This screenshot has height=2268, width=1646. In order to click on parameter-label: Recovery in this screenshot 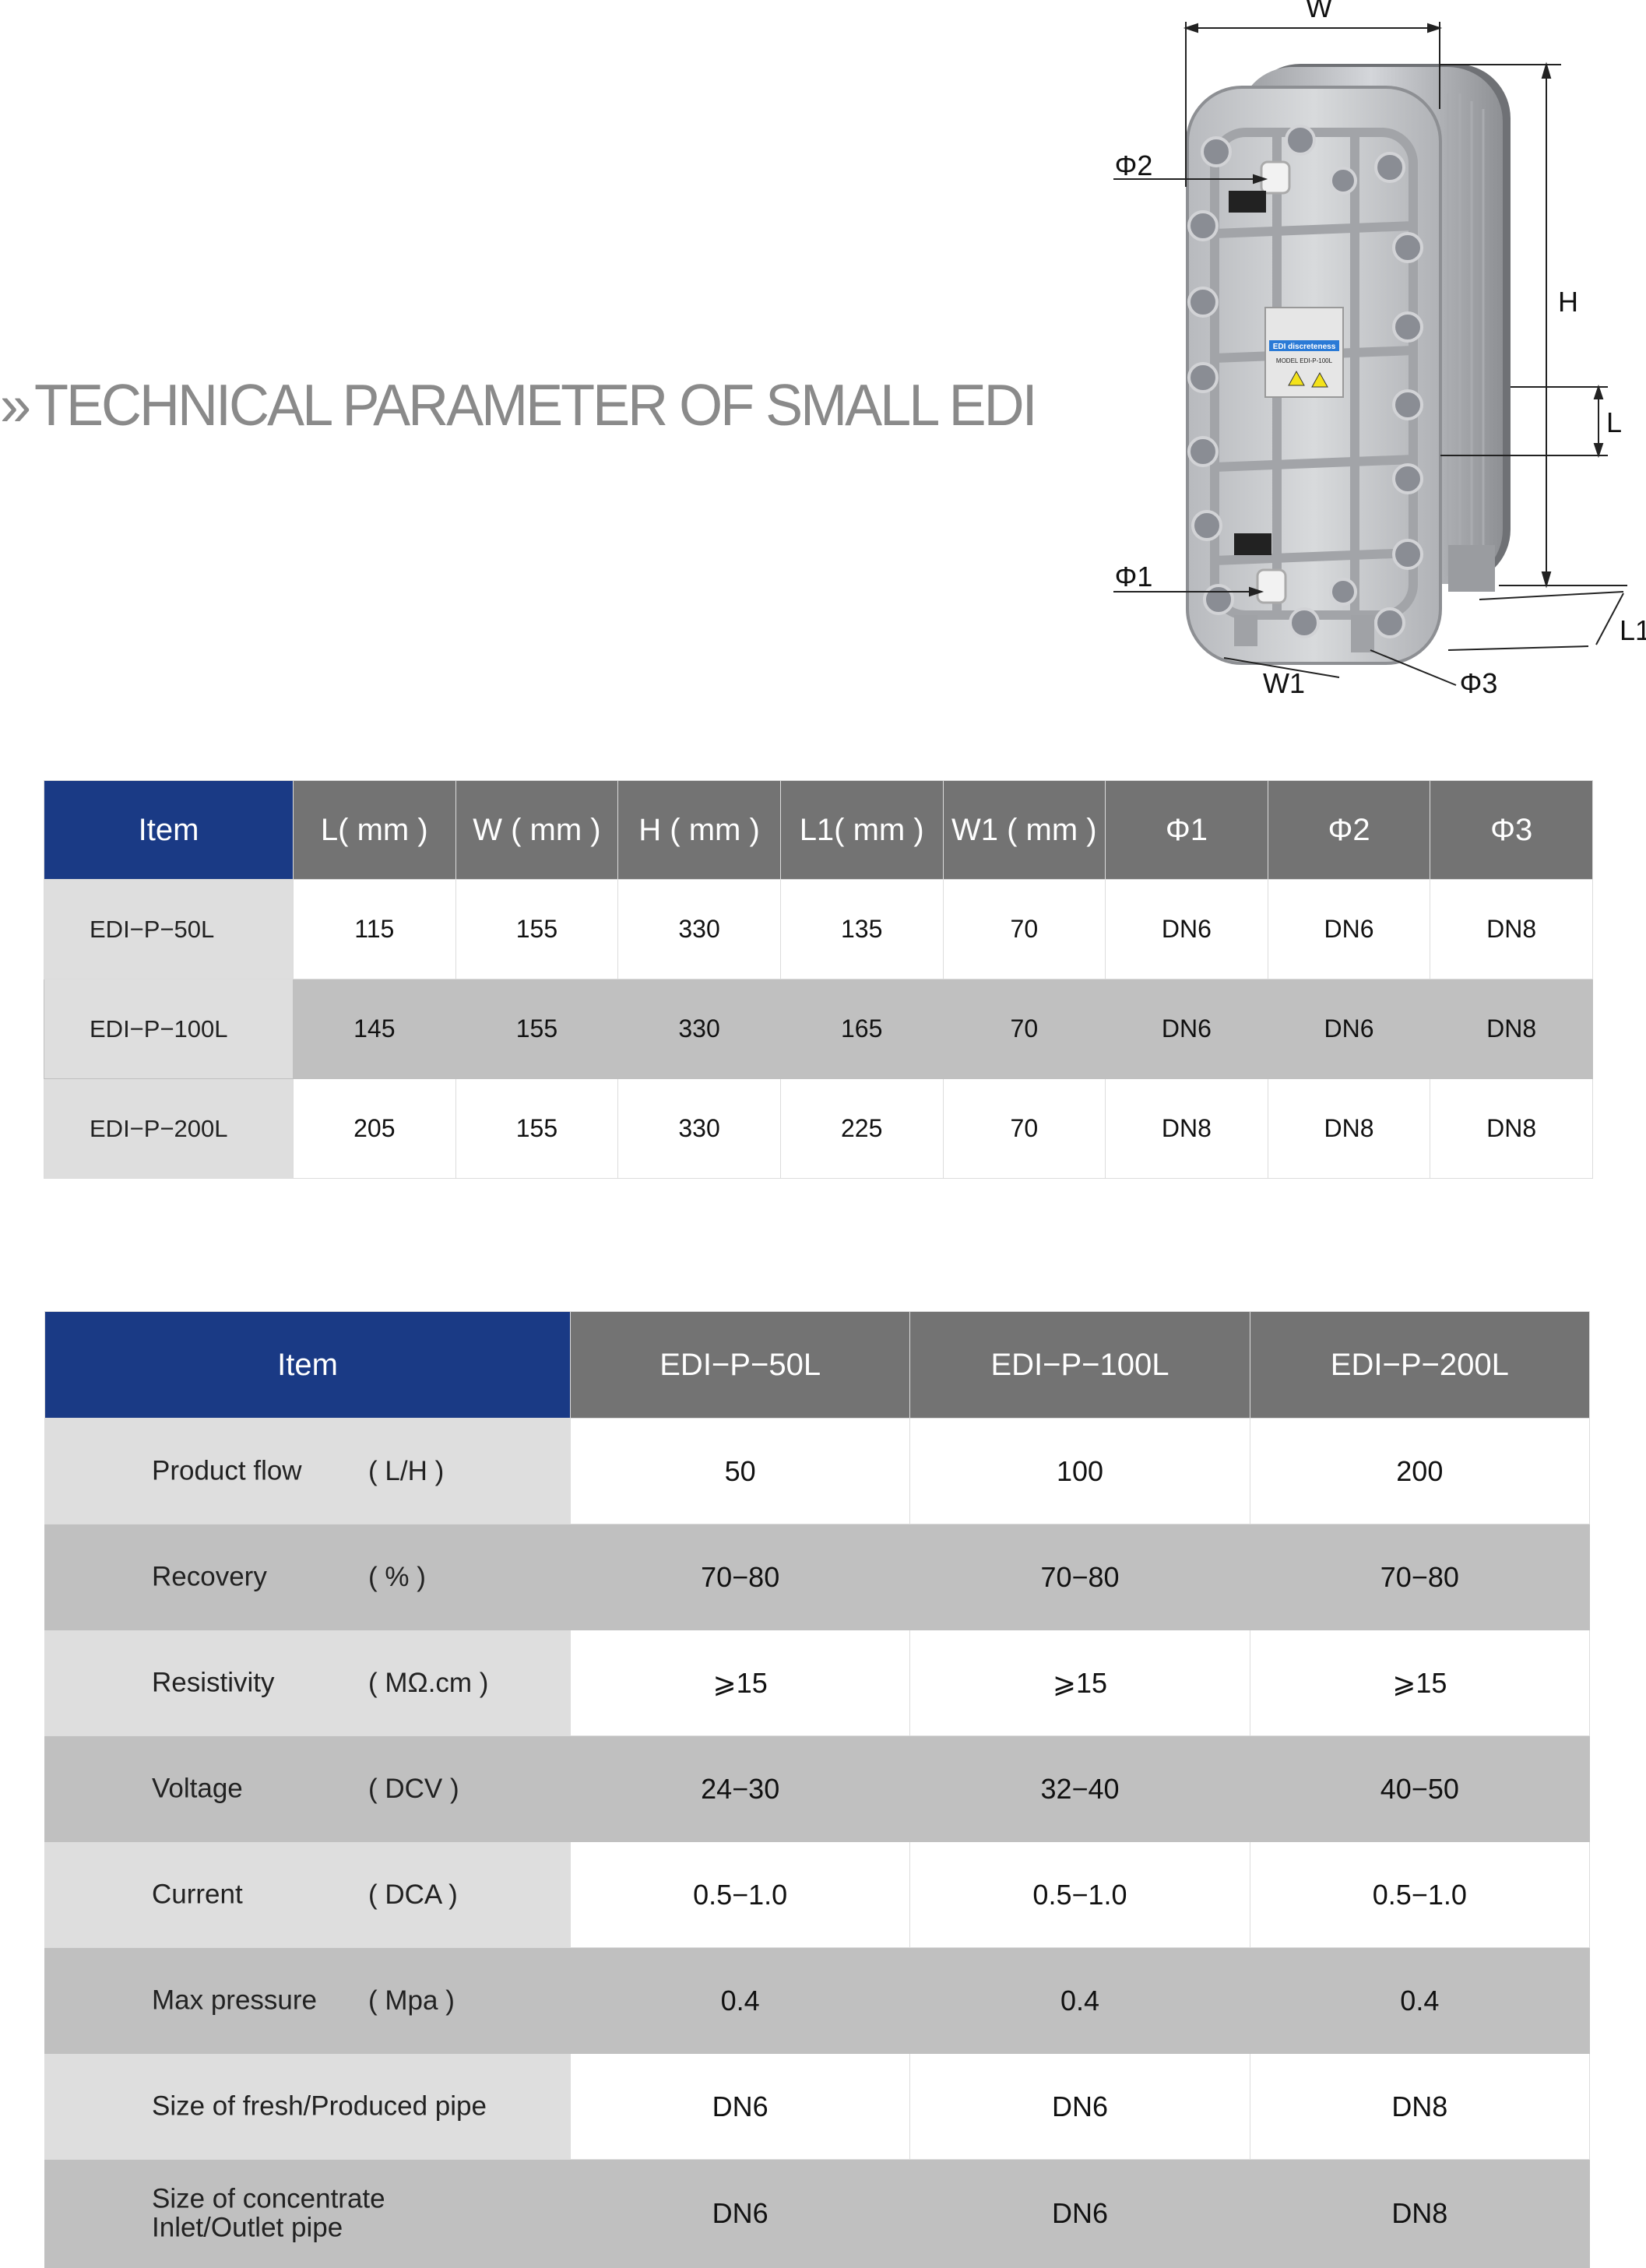, I will do `click(209, 1576)`.